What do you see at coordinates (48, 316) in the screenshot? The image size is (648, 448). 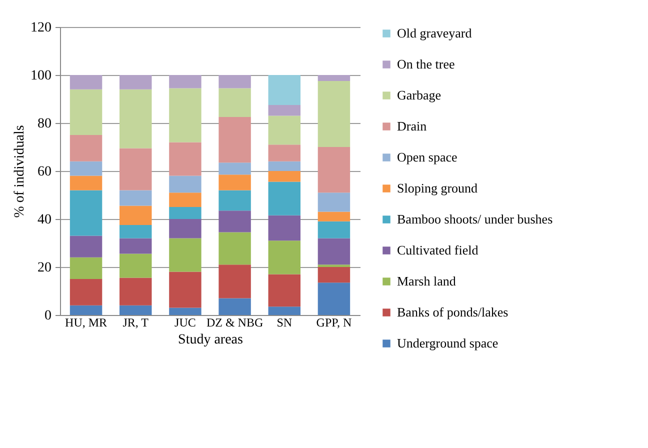 I see `y-tick-label: 0` at bounding box center [48, 316].